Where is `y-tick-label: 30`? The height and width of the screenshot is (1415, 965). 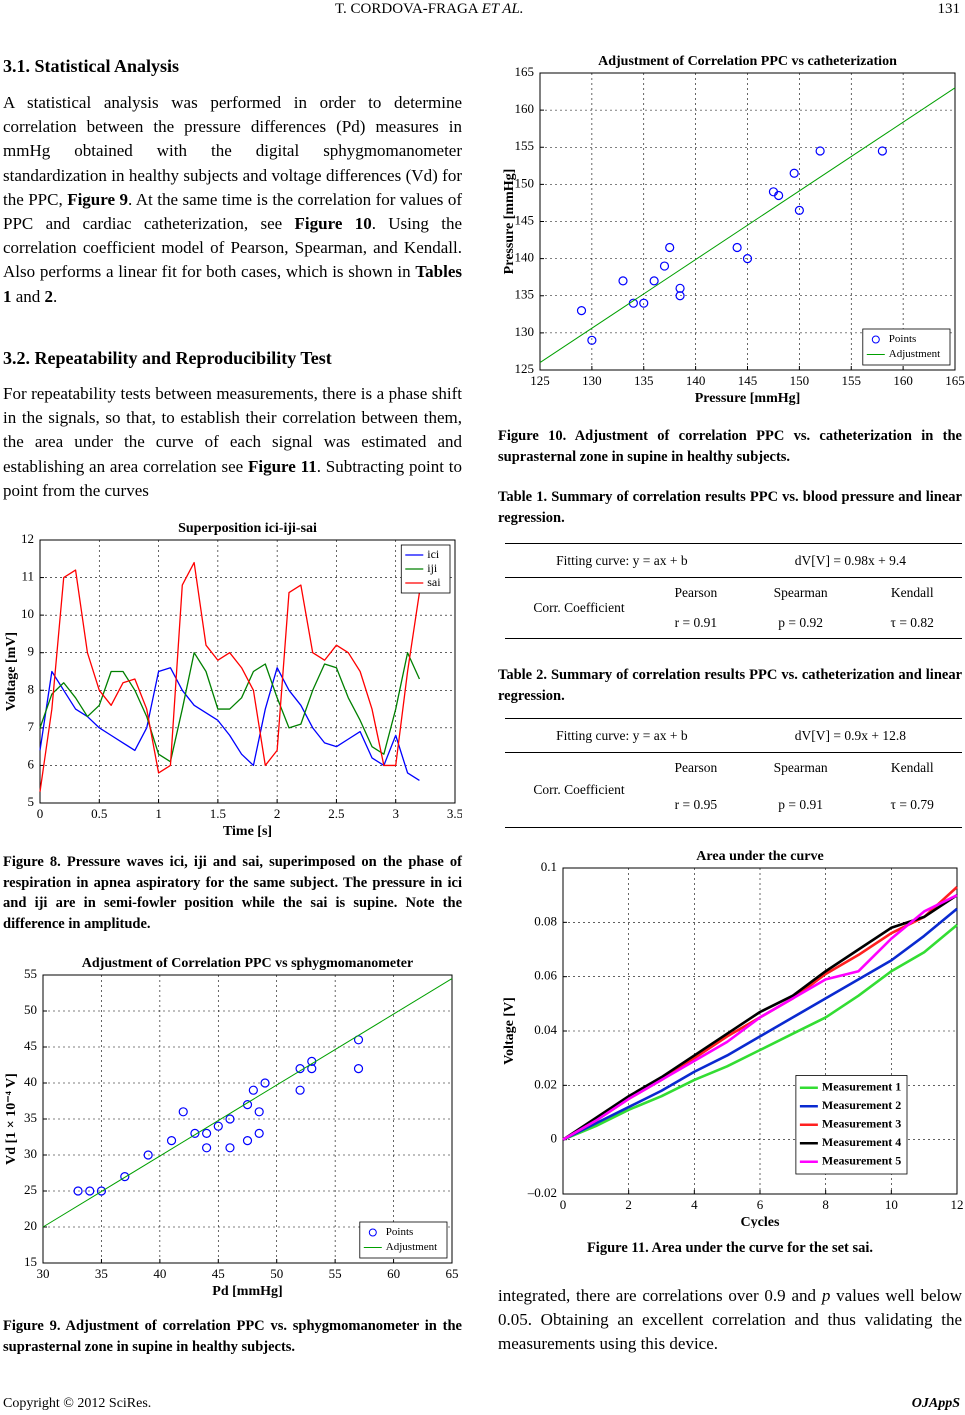 y-tick-label: 30 is located at coordinates (30, 1153).